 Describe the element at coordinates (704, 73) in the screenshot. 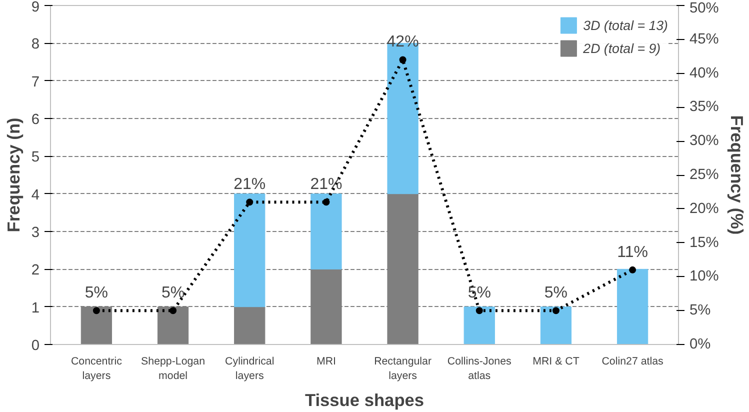

I see `y2-tick-label: 40%` at that location.